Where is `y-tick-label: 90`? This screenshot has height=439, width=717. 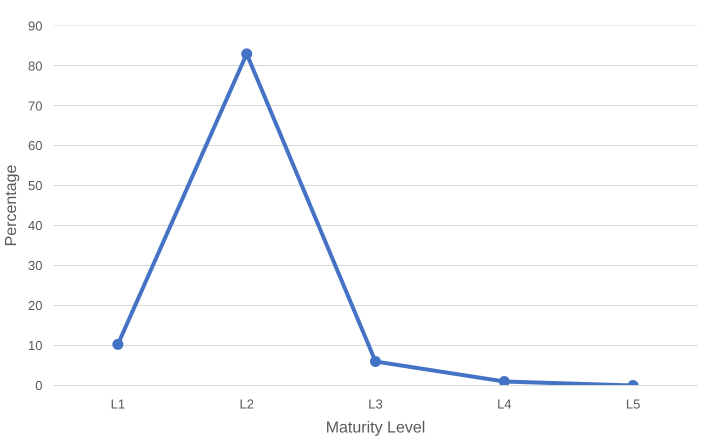
y-tick-label: 90 is located at coordinates (35, 26).